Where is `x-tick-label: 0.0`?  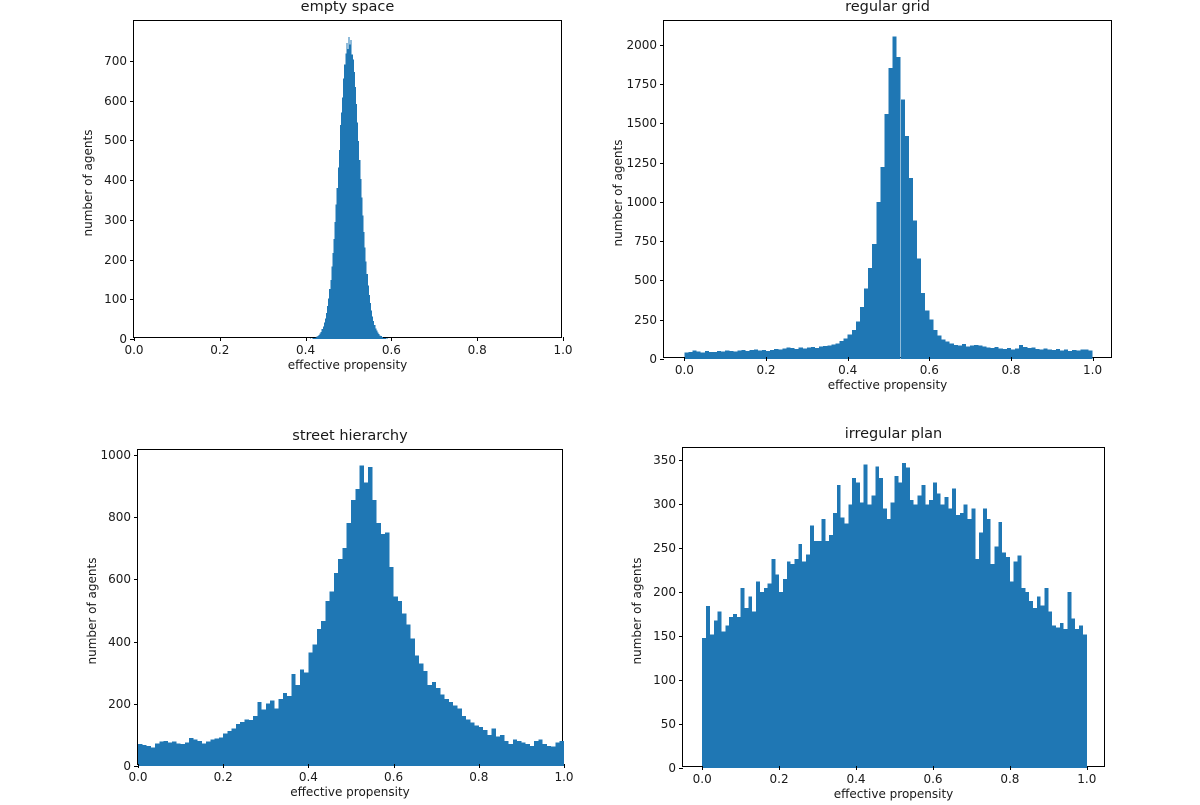 x-tick-label: 0.0 is located at coordinates (134, 350).